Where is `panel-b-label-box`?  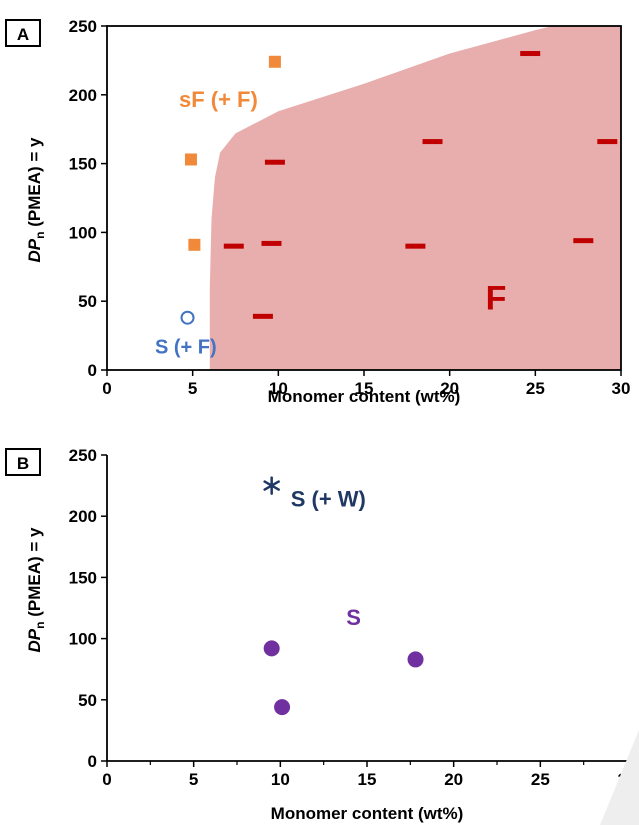 panel-b-label-box is located at coordinates (23, 462).